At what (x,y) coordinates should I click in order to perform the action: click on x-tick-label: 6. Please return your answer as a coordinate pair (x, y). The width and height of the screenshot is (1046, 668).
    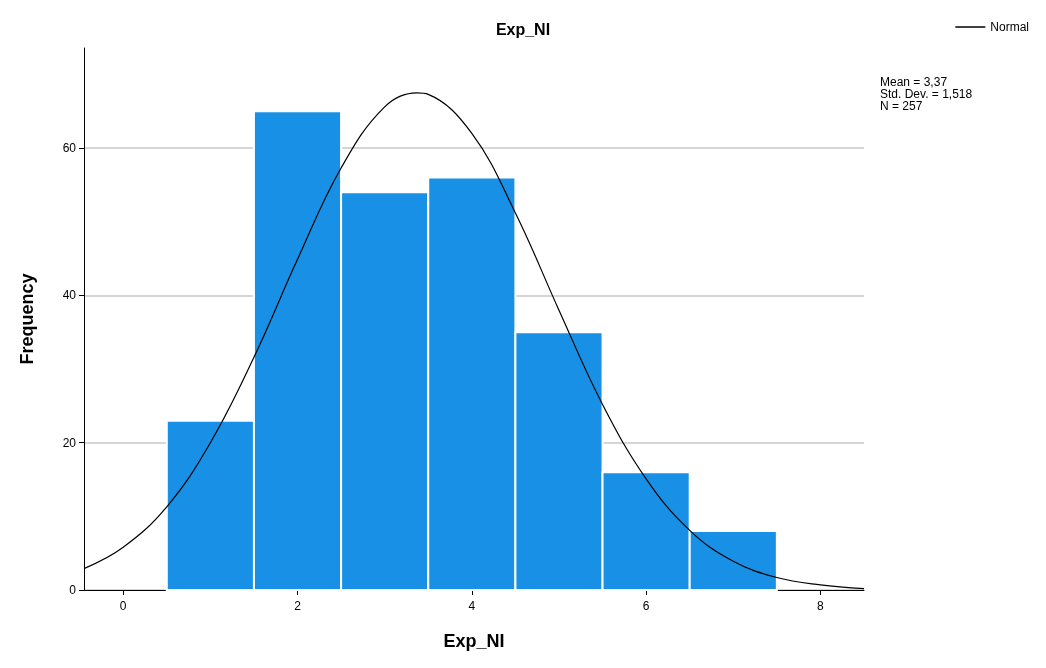
    Looking at the image, I should click on (646, 606).